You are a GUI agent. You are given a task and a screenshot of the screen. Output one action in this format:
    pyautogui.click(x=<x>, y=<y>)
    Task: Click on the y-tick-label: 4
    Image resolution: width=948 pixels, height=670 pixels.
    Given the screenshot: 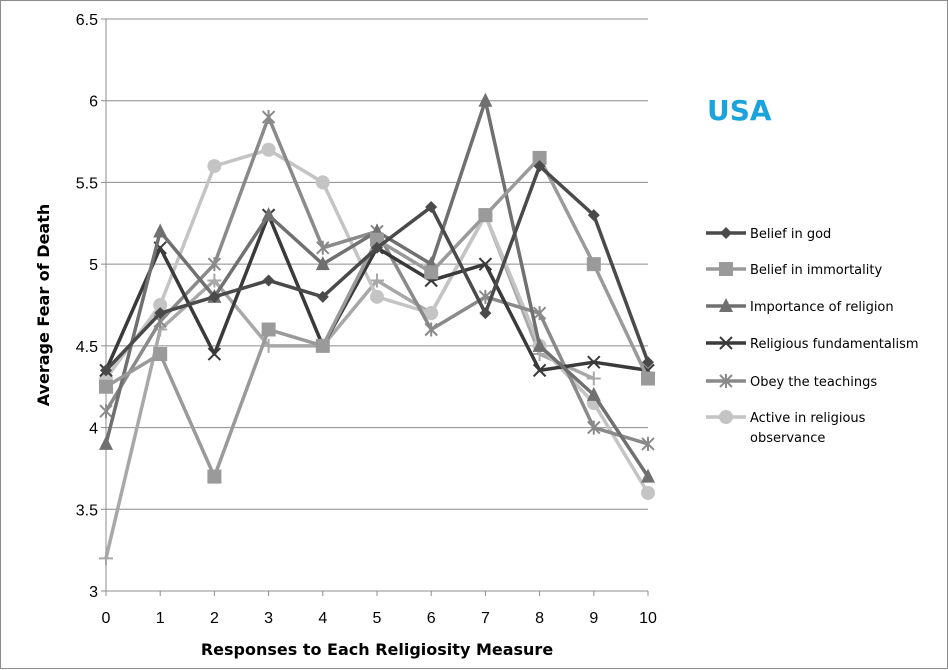 What is the action you would take?
    pyautogui.click(x=93, y=429)
    